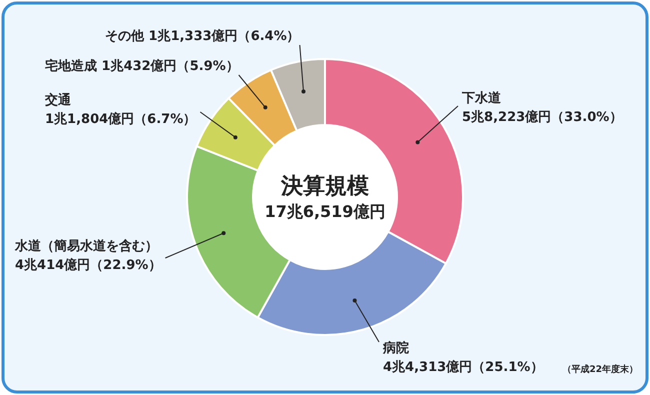  I want to click on slice-label: 水道（簡易水道を含む）, so click(86, 246).